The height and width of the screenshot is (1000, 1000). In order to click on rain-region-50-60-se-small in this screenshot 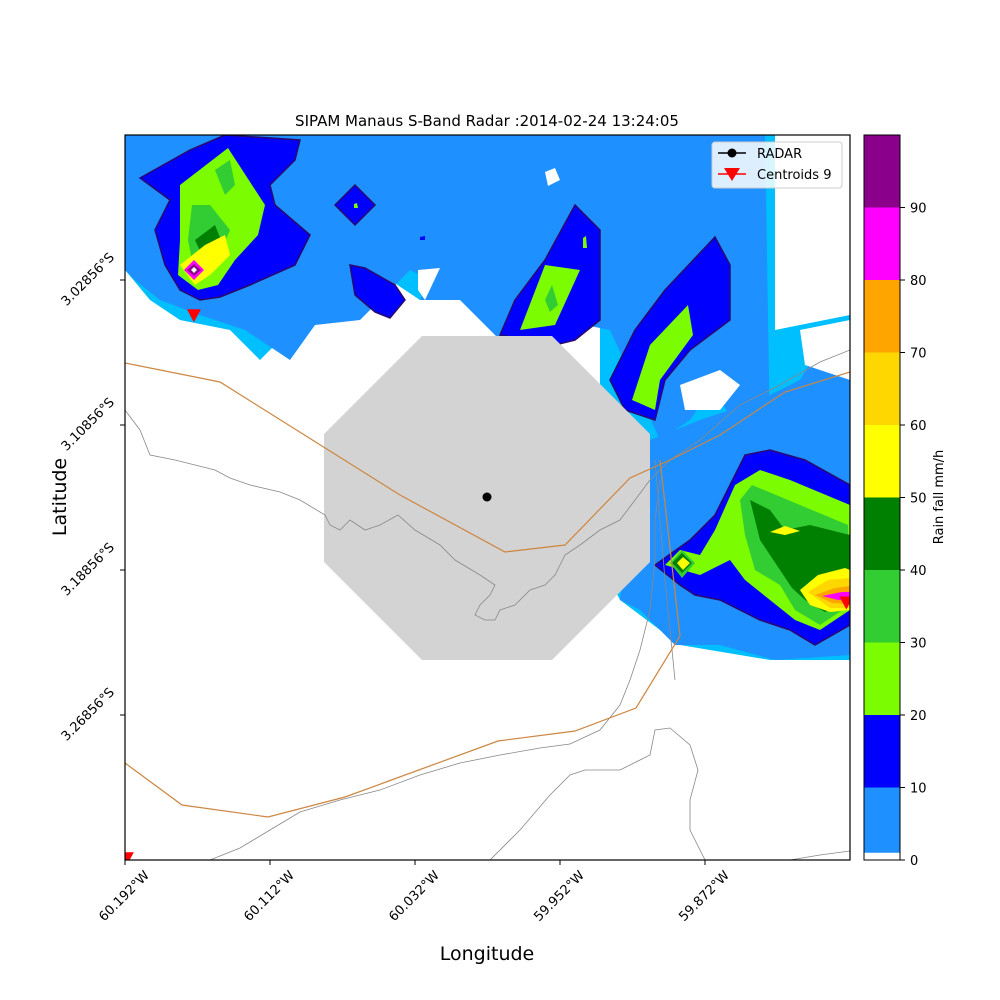, I will do `click(683, 563)`.